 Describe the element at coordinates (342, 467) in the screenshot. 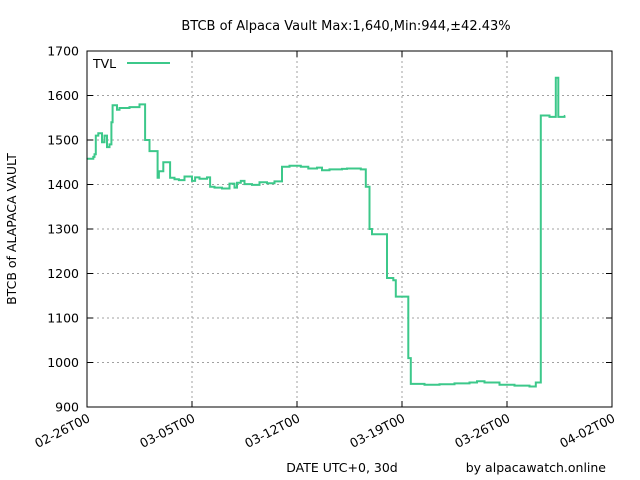

I see `x-axis-label: DATE UTC+0, 30d` at that location.